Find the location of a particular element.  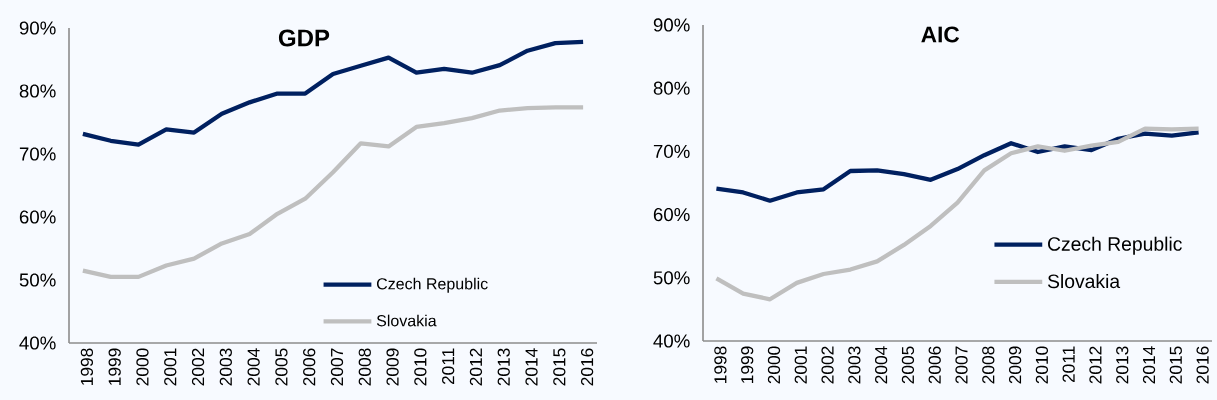

chart-title: GDP is located at coordinates (304, 38).